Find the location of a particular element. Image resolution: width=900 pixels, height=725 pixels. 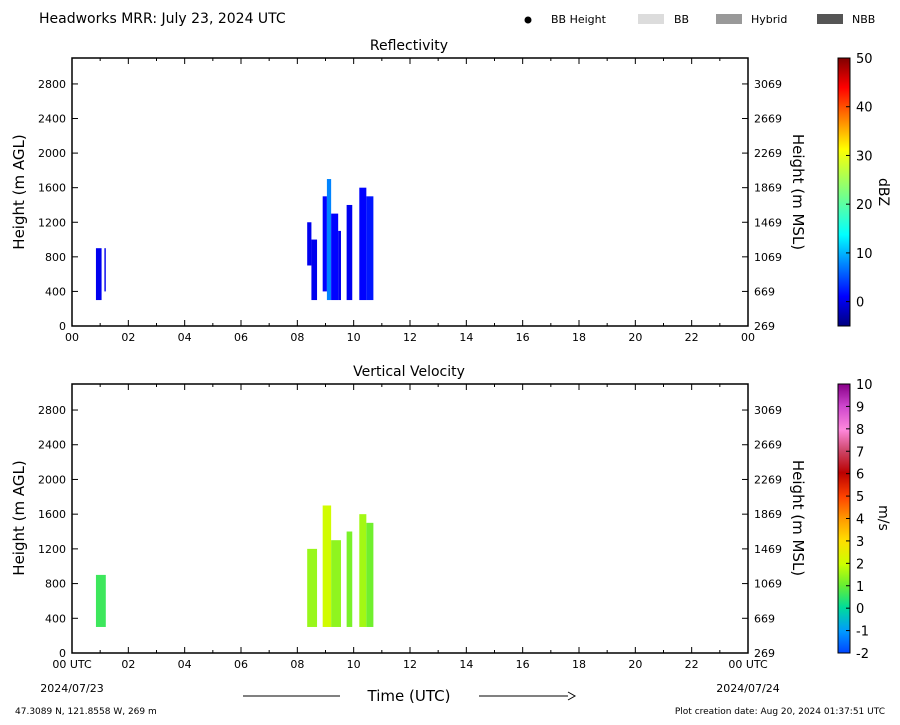

legend-bb-label: BB is located at coordinates (681, 19).